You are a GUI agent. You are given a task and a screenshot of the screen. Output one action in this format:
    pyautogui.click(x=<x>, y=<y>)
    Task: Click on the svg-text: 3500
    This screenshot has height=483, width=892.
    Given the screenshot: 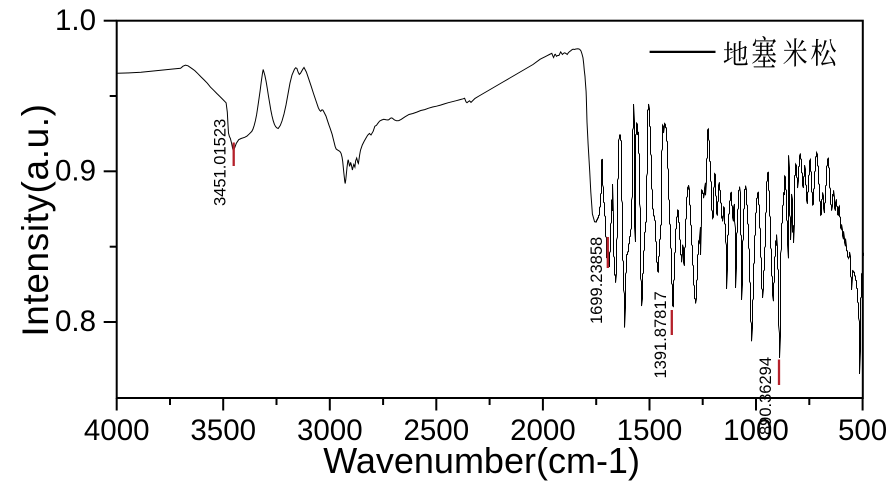 What is the action you would take?
    pyautogui.click(x=223, y=430)
    